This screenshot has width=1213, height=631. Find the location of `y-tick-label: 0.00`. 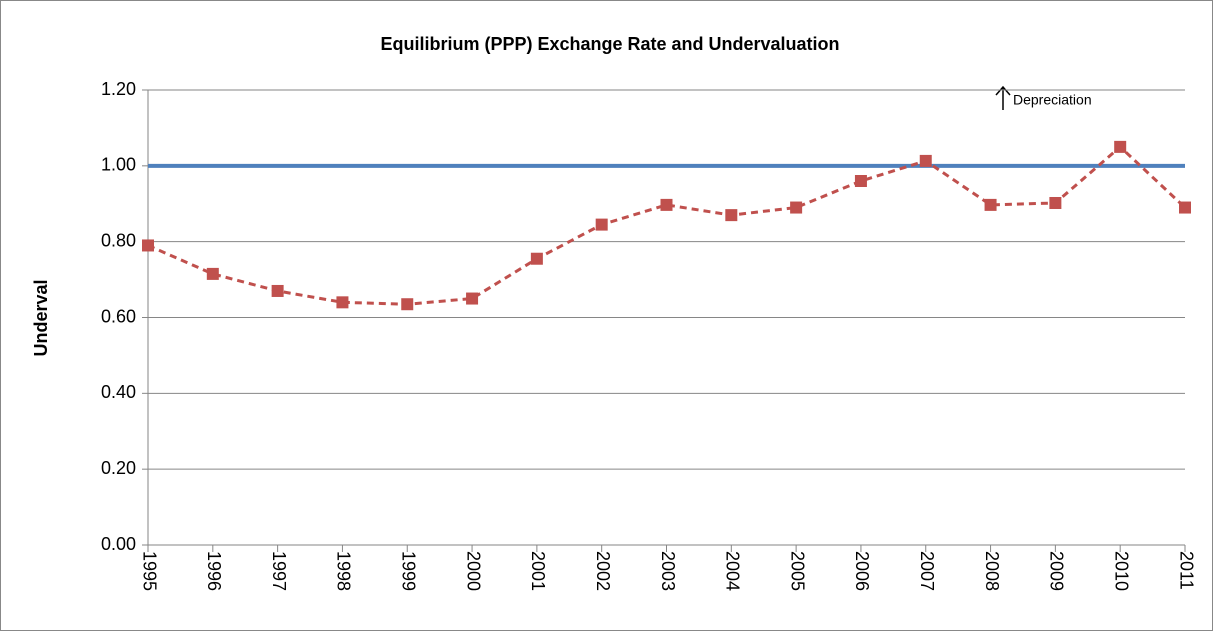

y-tick-label: 0.00 is located at coordinates (118, 544).